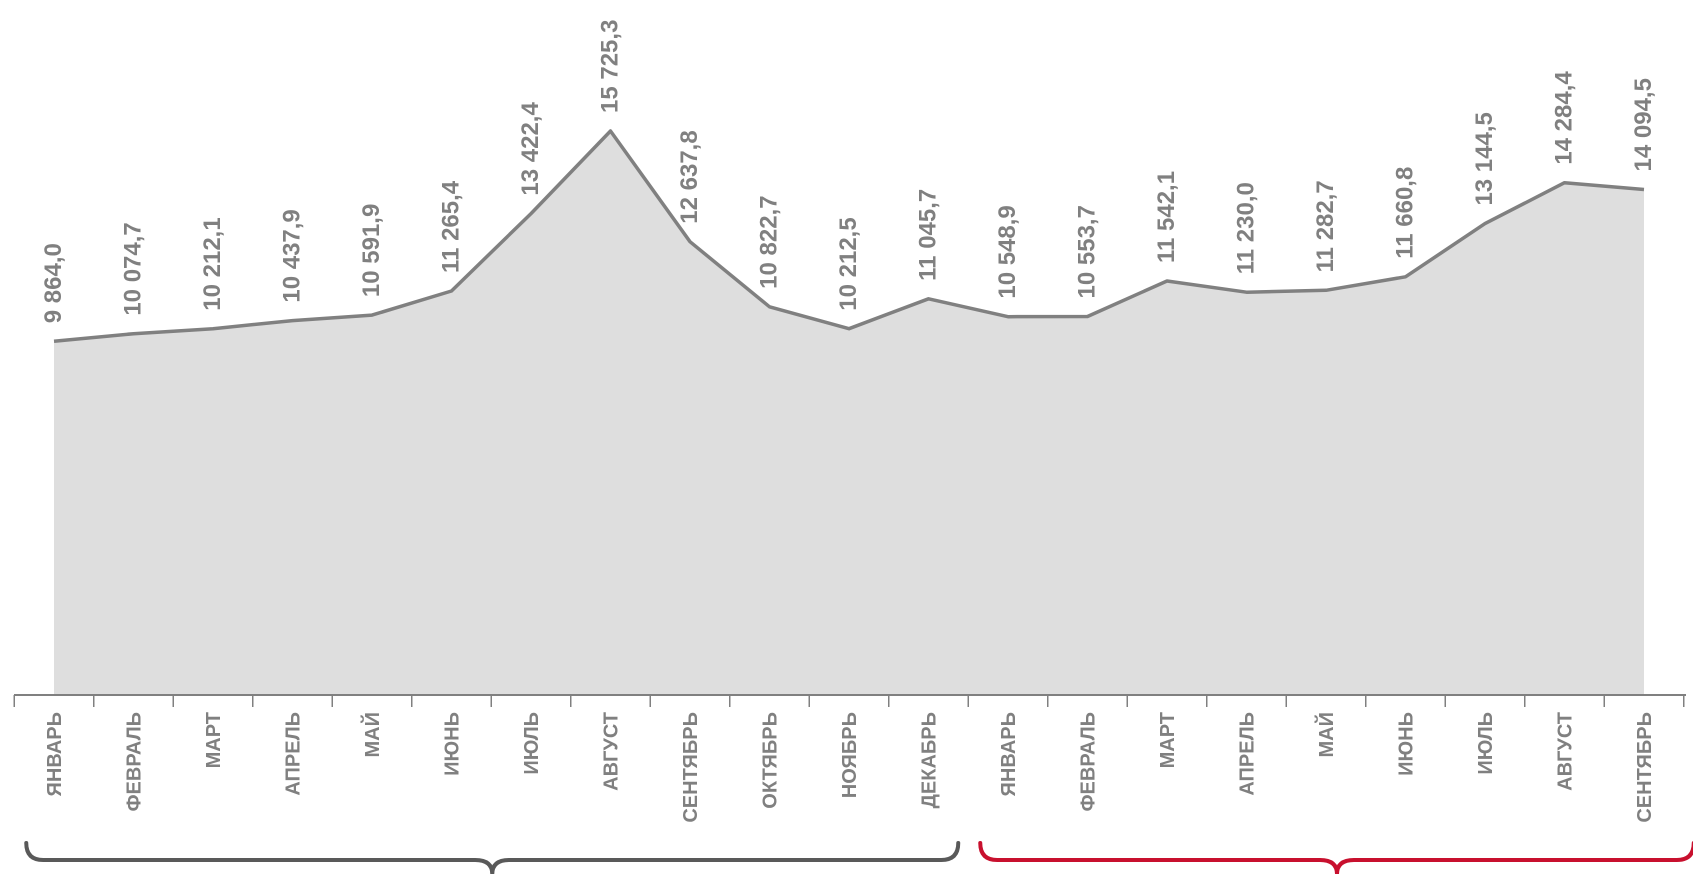 The image size is (1693, 876). I want to click on data-label: 10 437,9, so click(292, 255).